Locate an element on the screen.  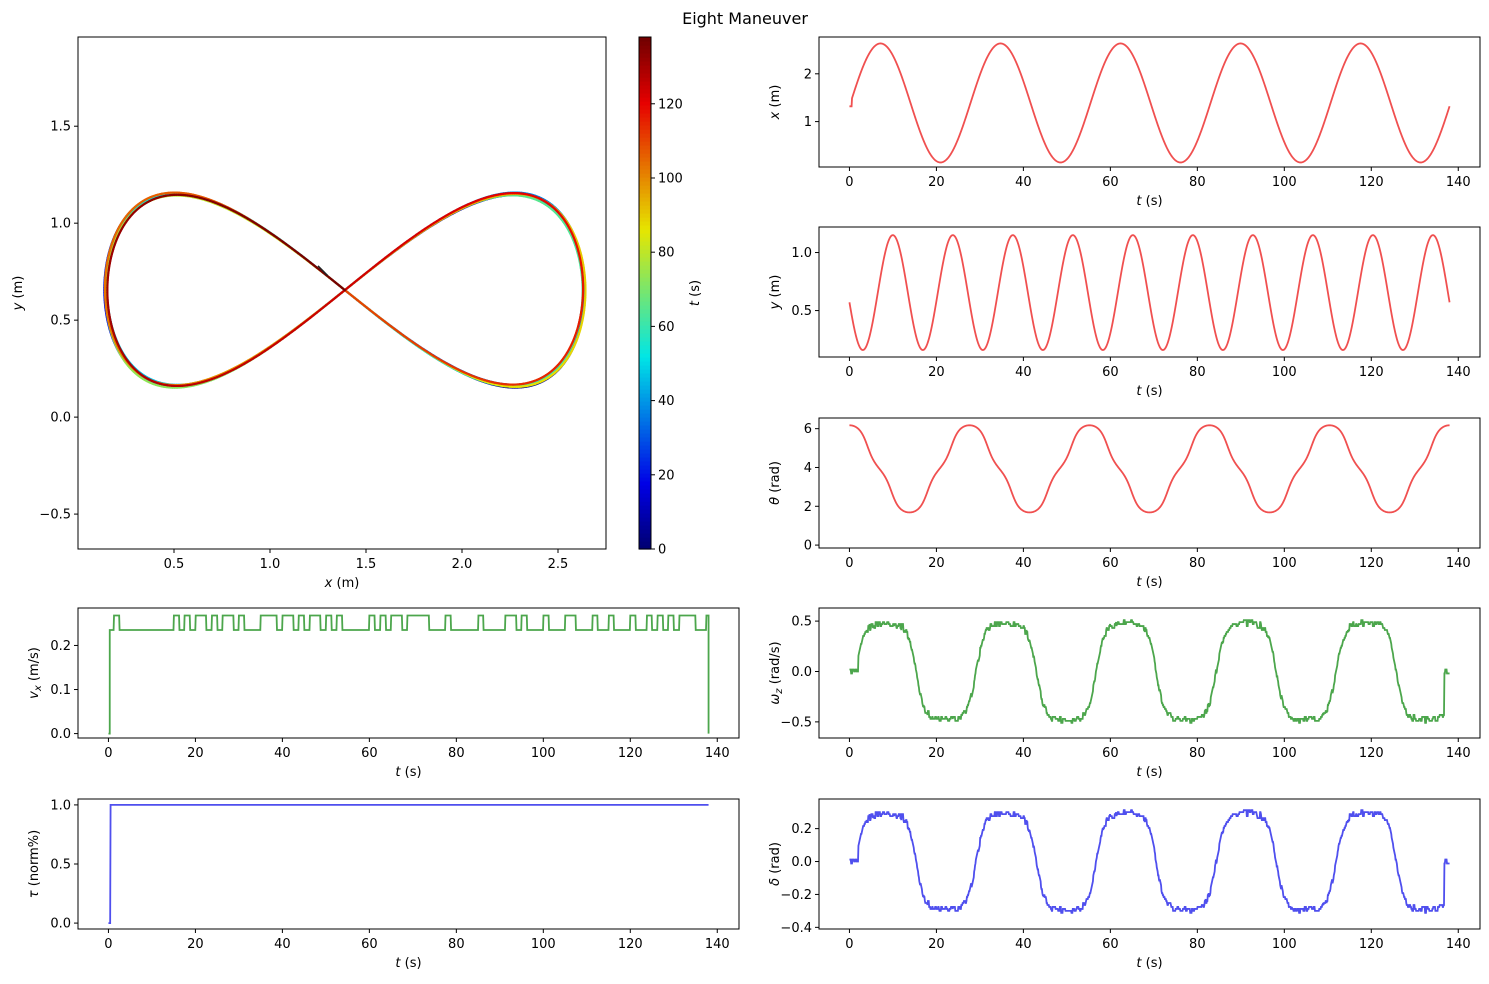
colorbar-tick-label: 120 is located at coordinates (670, 104).